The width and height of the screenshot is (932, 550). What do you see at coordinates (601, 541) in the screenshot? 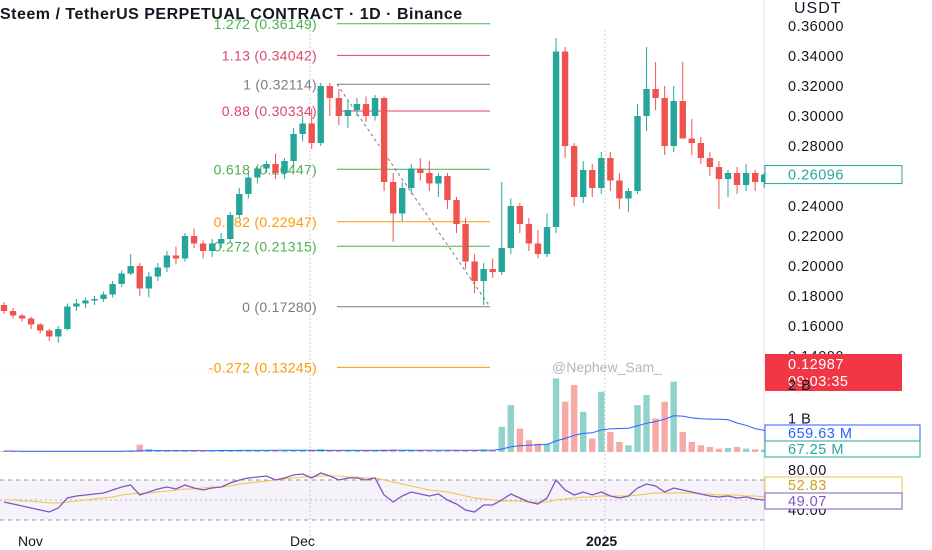
I see `date-label-2025: 2025` at bounding box center [601, 541].